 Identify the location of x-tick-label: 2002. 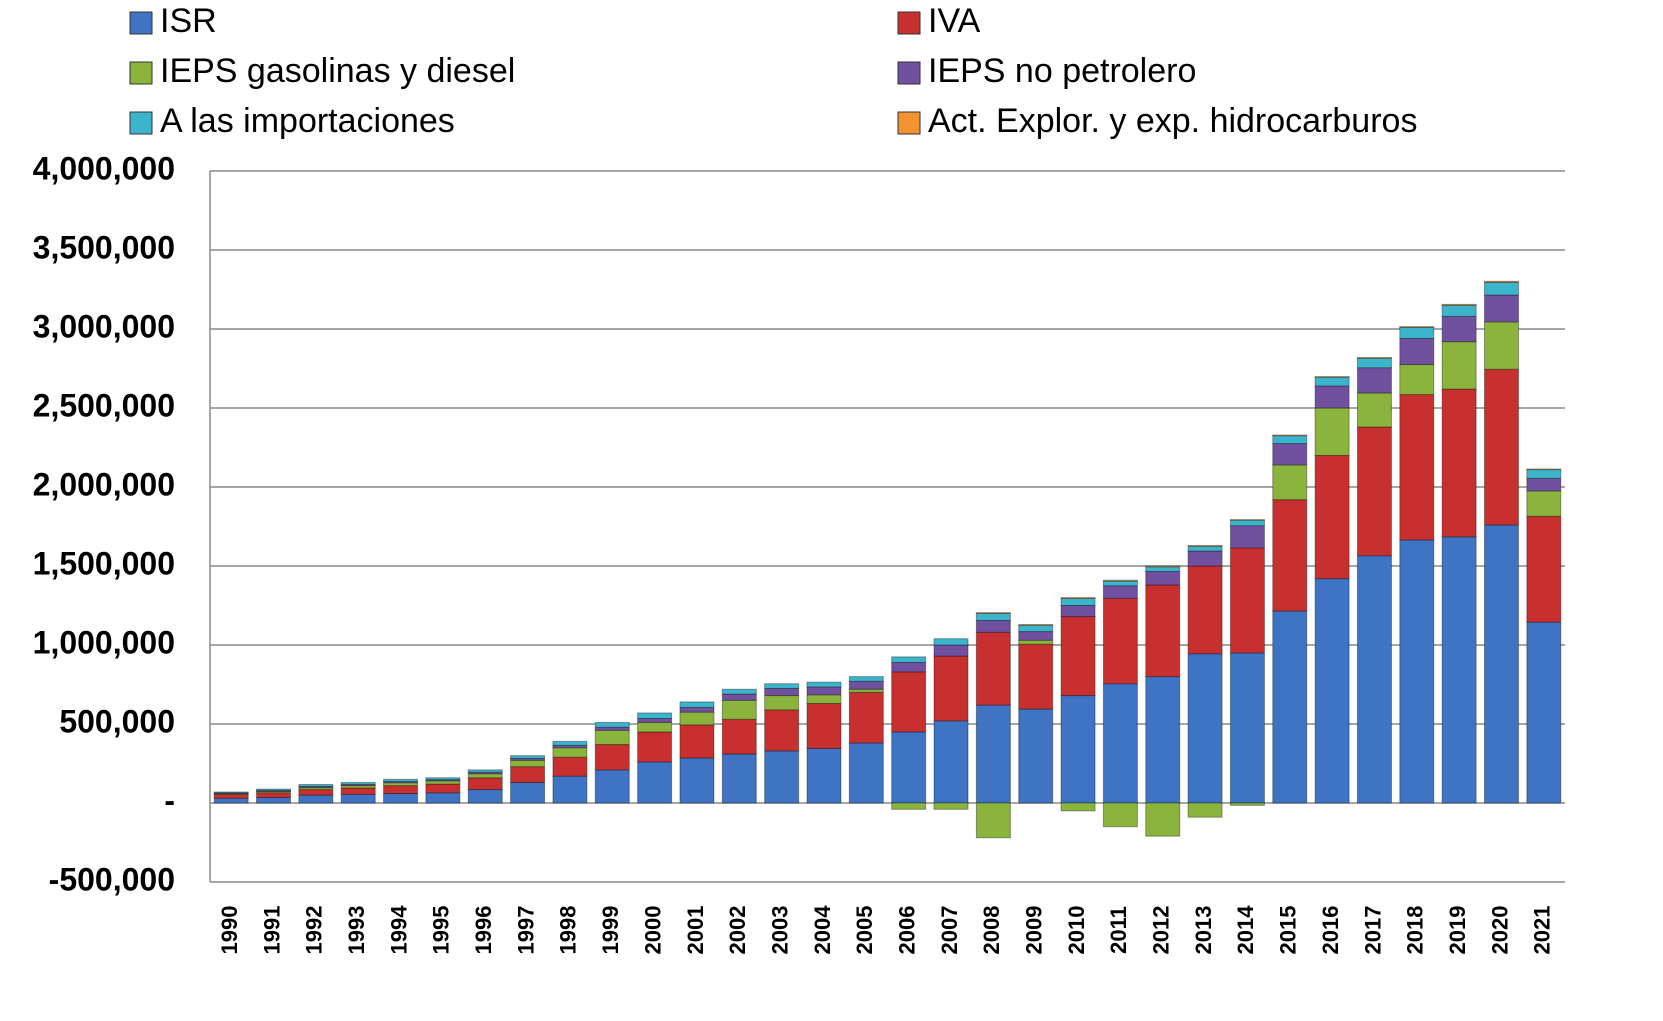
(737, 930).